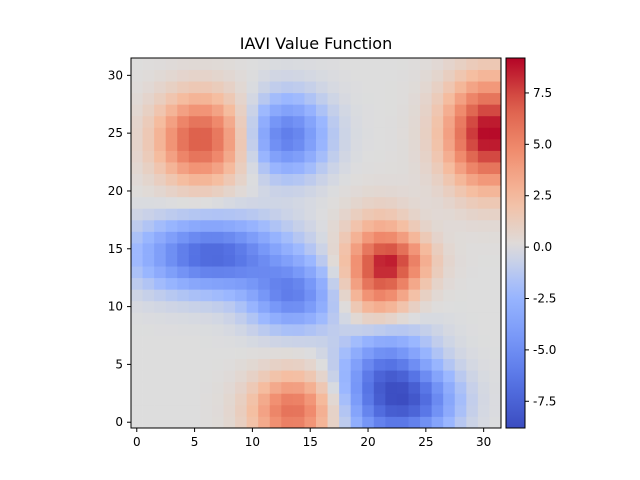 This screenshot has height=480, width=640. Describe the element at coordinates (316, 43) in the screenshot. I see `chart-title: IAVI Value Function` at that location.